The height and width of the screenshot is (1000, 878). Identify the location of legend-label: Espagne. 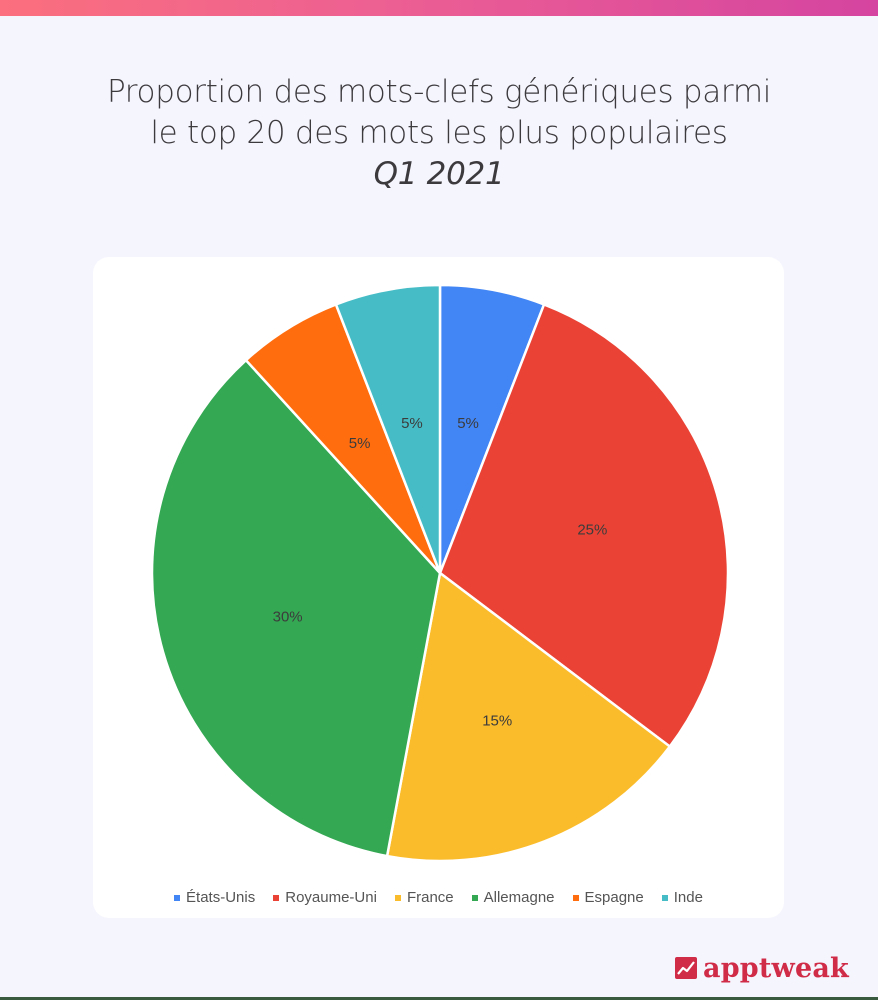
(614, 897).